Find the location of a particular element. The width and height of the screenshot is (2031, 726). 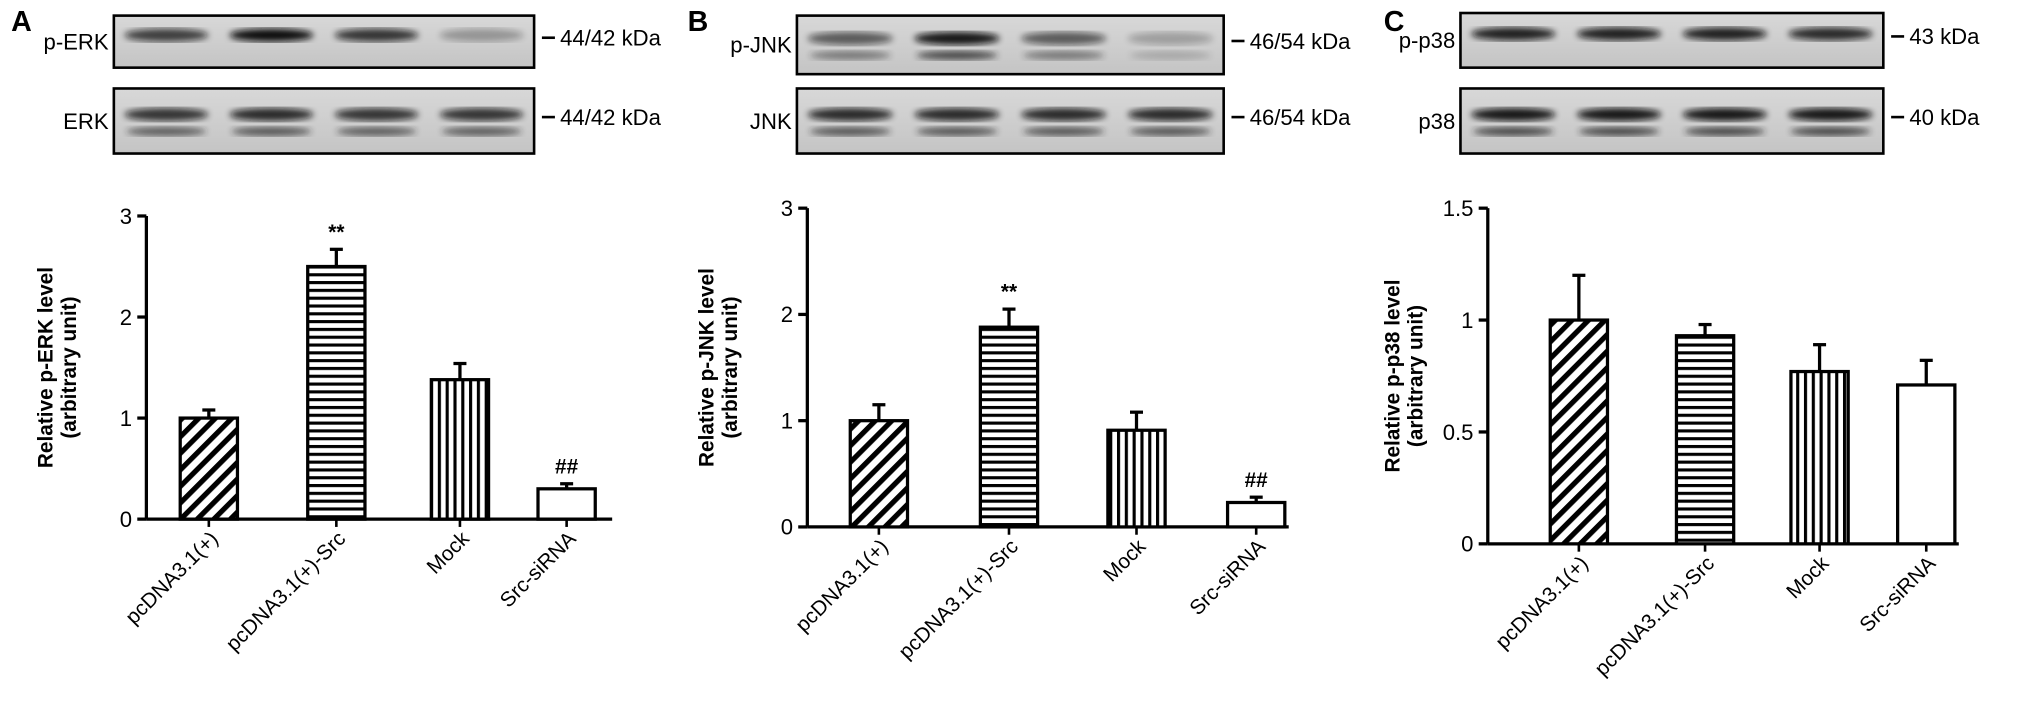

panel-letter: B is located at coordinates (698, 22).